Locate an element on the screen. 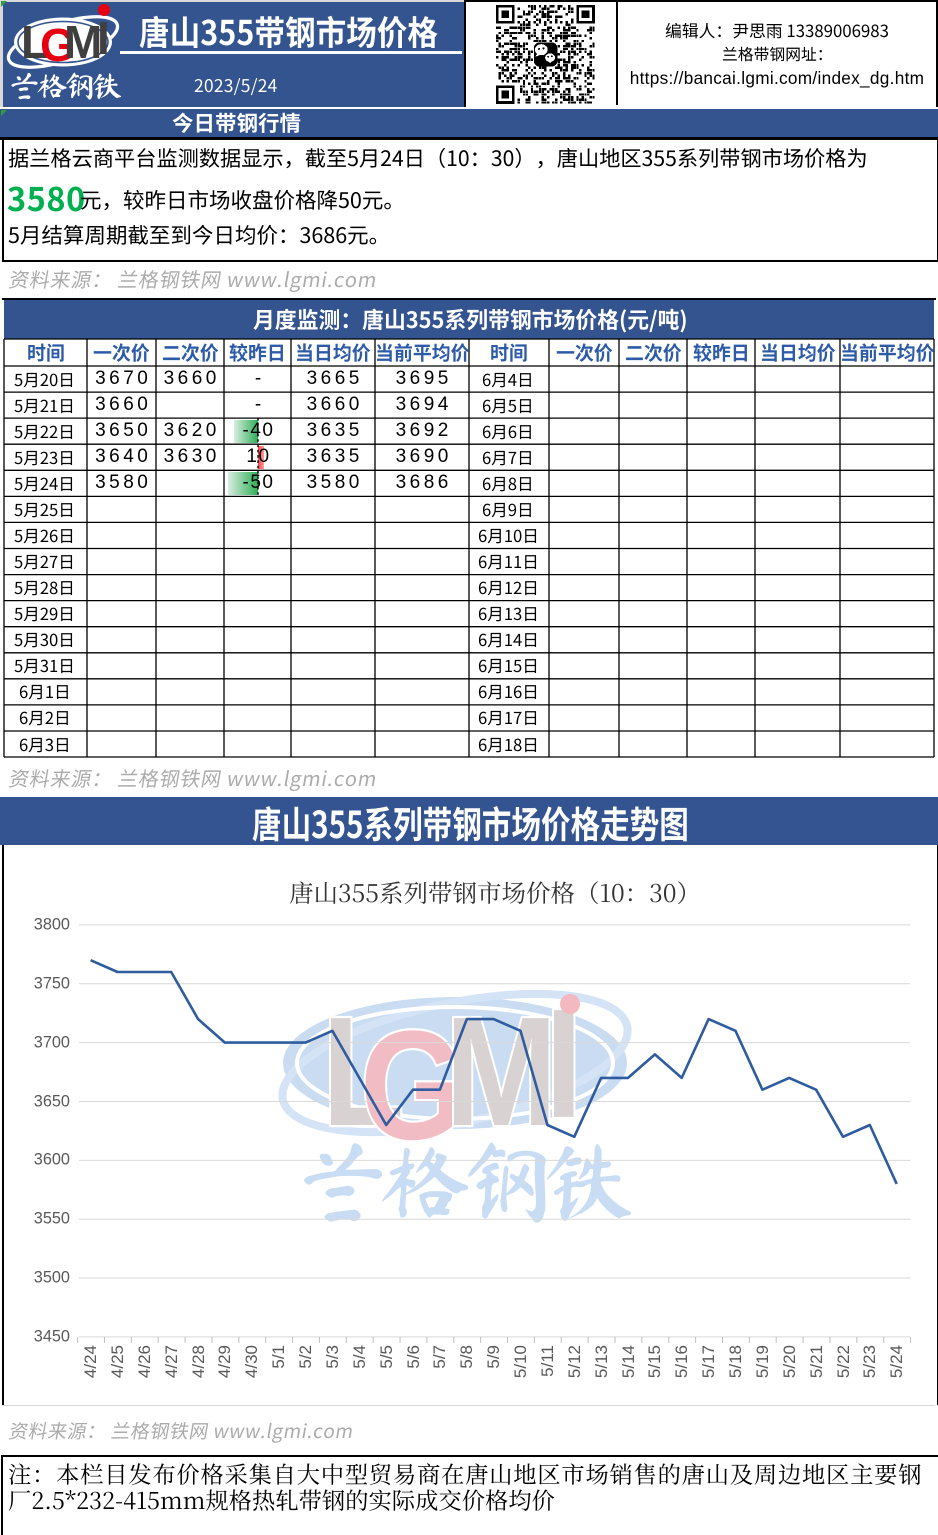  svg-text: I is located at coordinates (102, 38).